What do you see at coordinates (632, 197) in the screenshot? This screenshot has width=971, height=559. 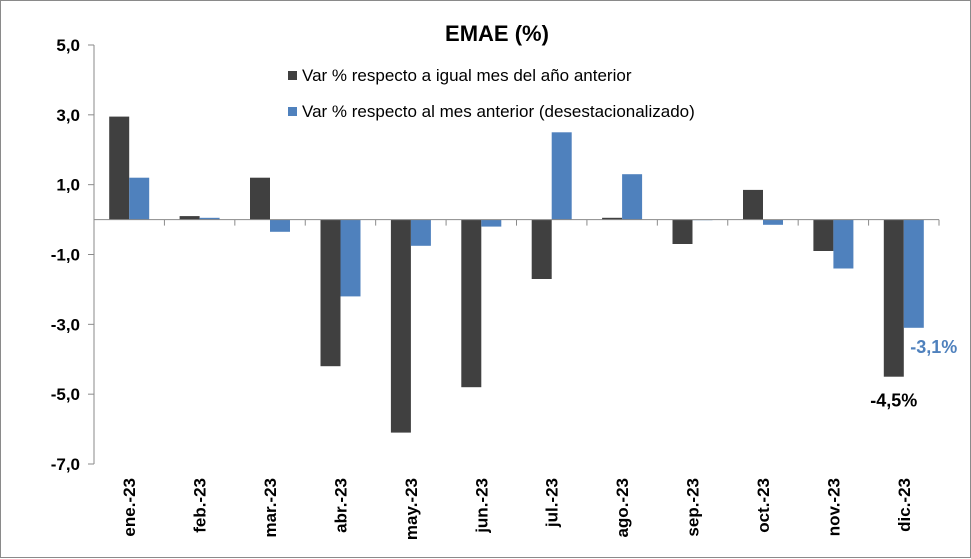 I see `bar-s2-ago.-23` at bounding box center [632, 197].